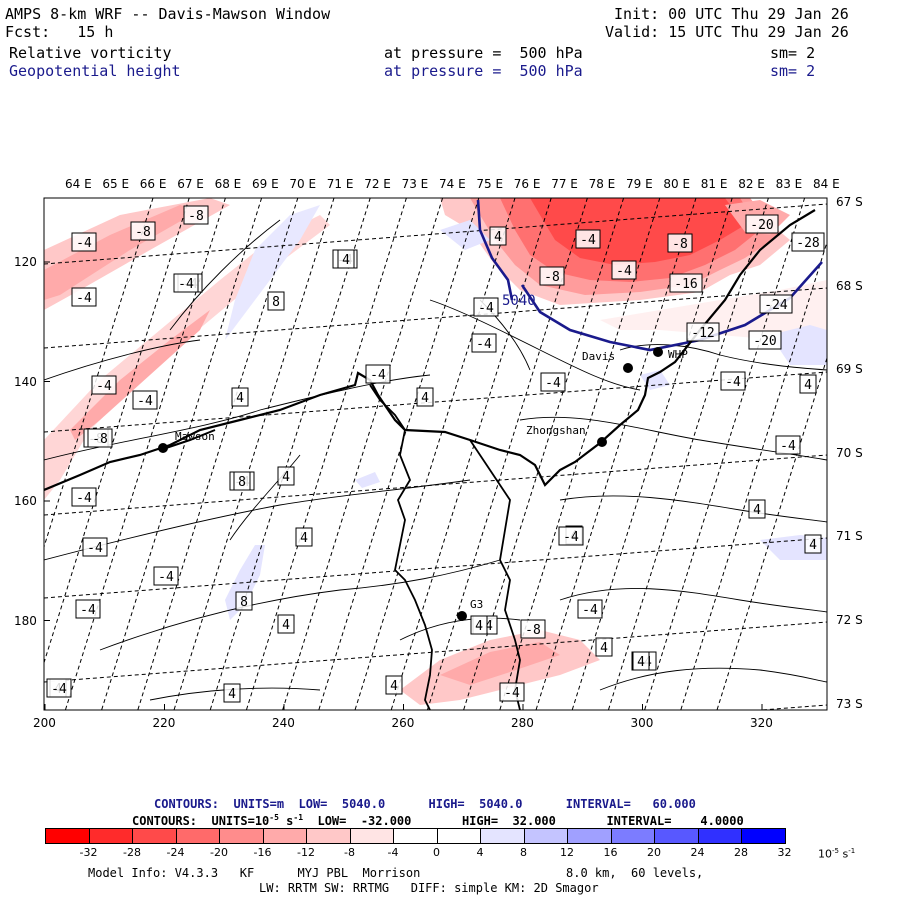  What do you see at coordinates (761, 225) in the screenshot?
I see `svg-text: -20` at bounding box center [761, 225].